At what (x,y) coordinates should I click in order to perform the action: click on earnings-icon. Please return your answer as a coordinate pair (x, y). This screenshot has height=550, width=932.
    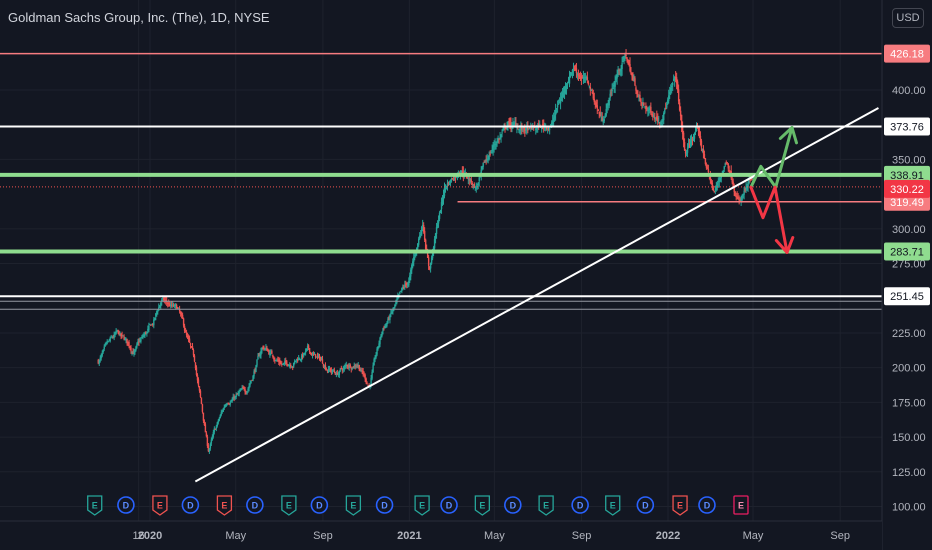
    Looking at the image, I should click on (680, 505).